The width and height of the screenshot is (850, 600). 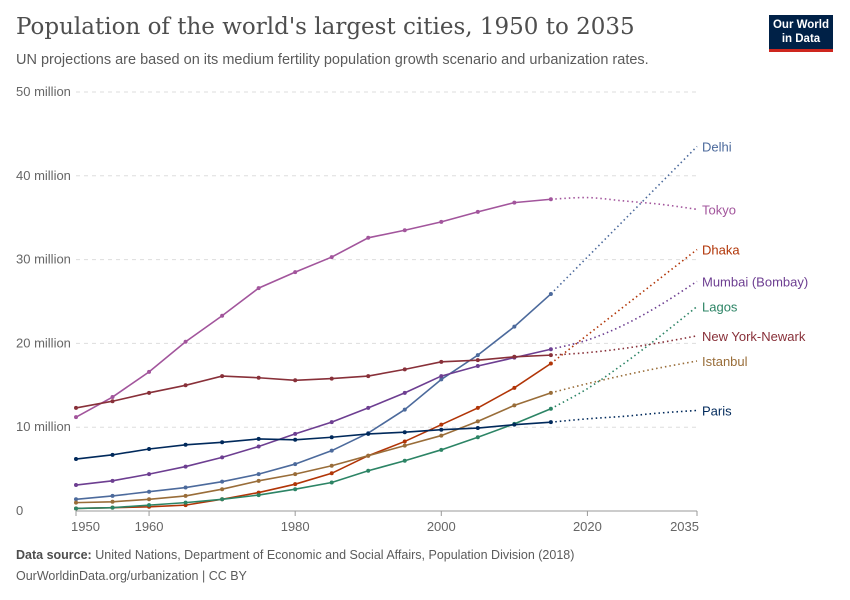 What do you see at coordinates (719, 209) in the screenshot?
I see `series-label: Tokyo` at bounding box center [719, 209].